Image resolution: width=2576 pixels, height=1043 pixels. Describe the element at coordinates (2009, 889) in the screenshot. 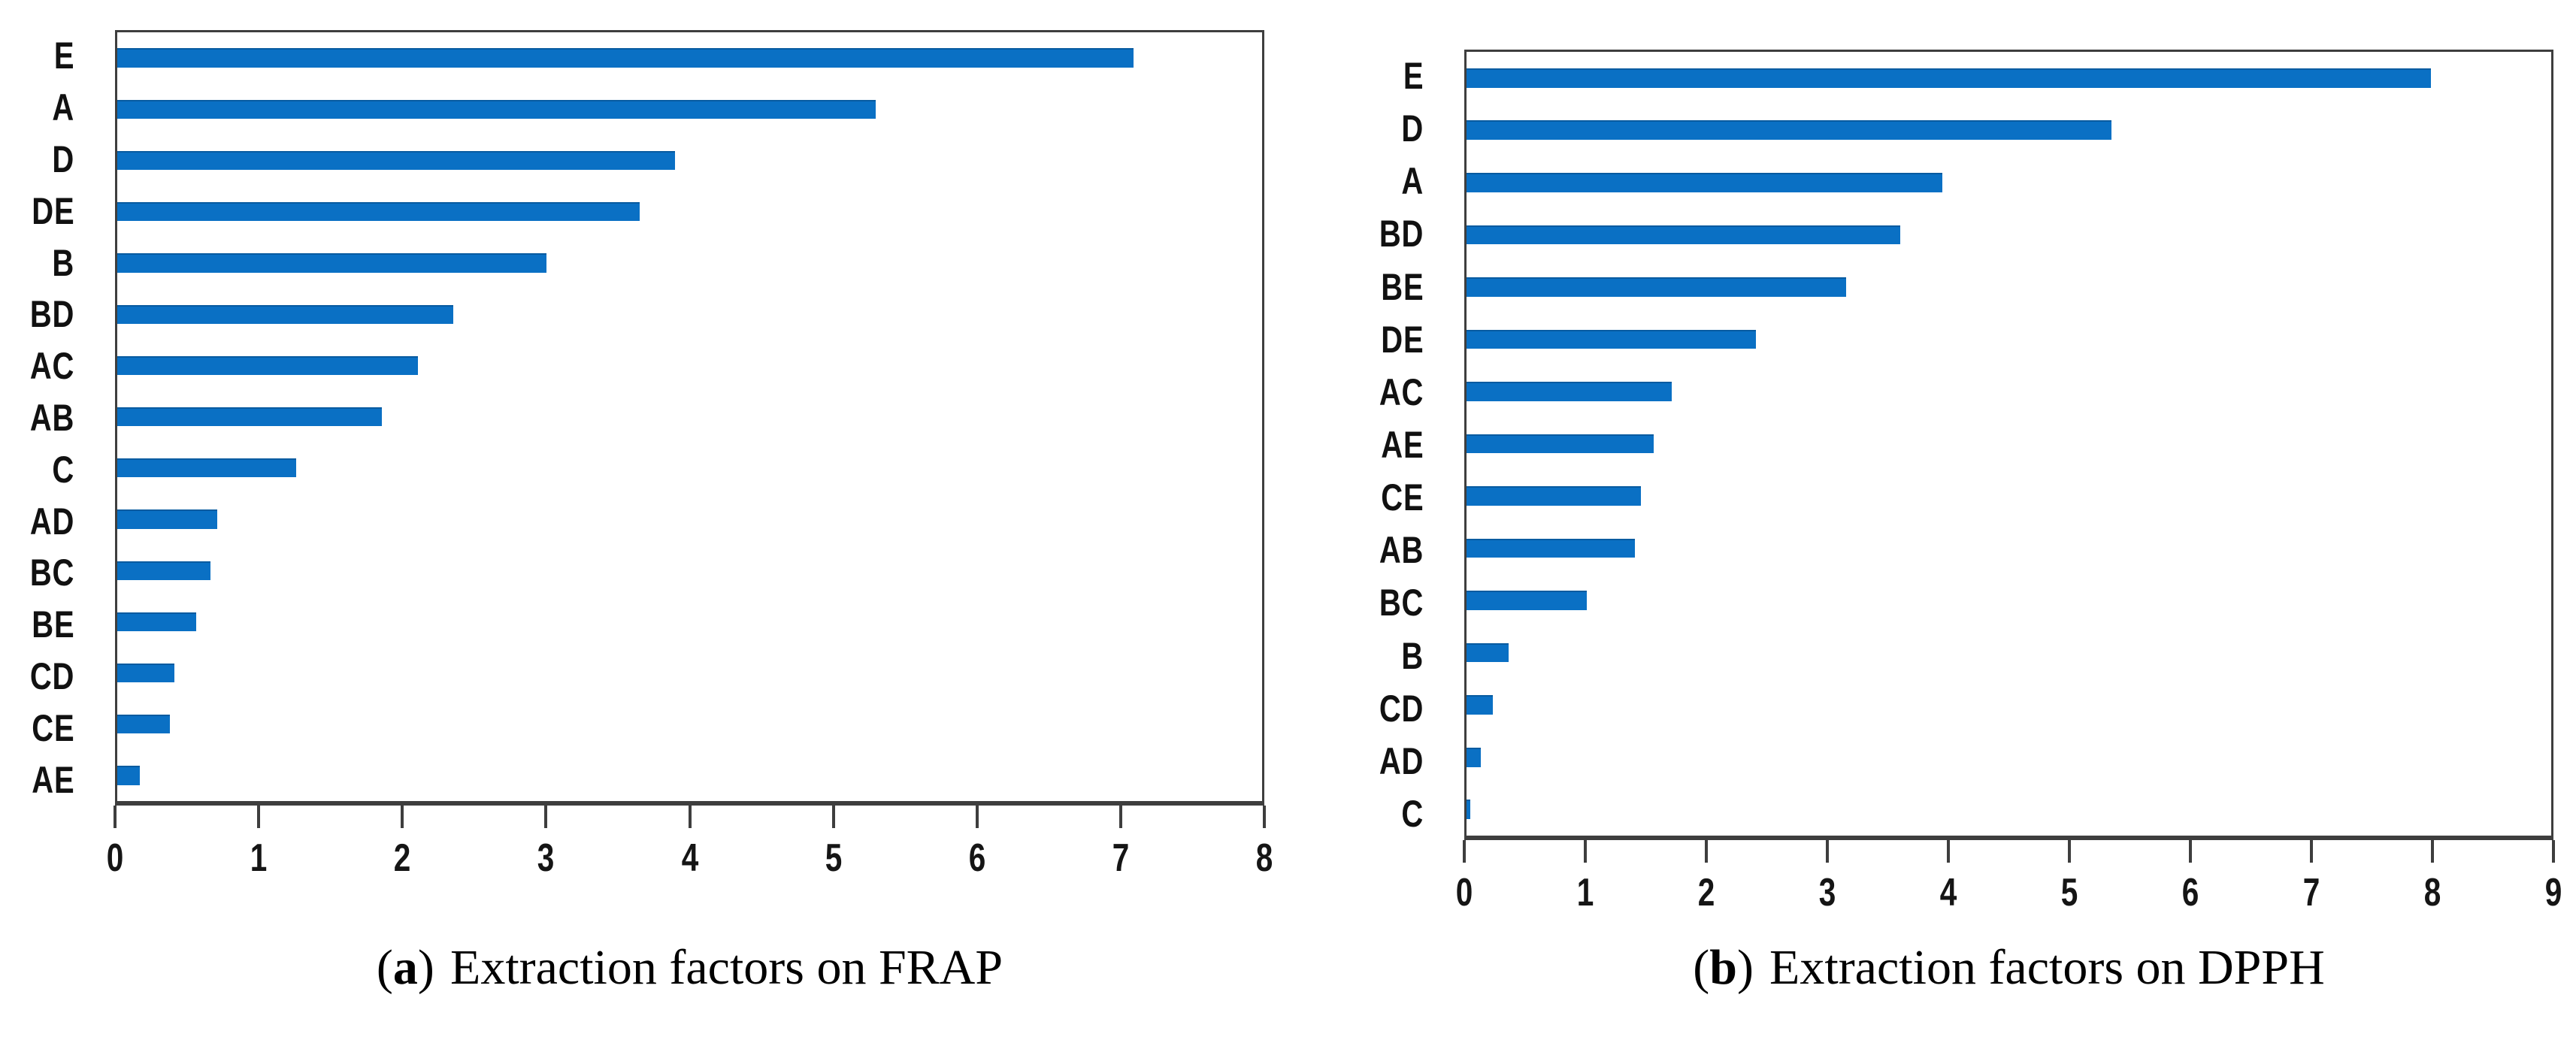

I see `dpph-x-axis: 0 1 2 3 4 5 6 7 8 9` at that location.